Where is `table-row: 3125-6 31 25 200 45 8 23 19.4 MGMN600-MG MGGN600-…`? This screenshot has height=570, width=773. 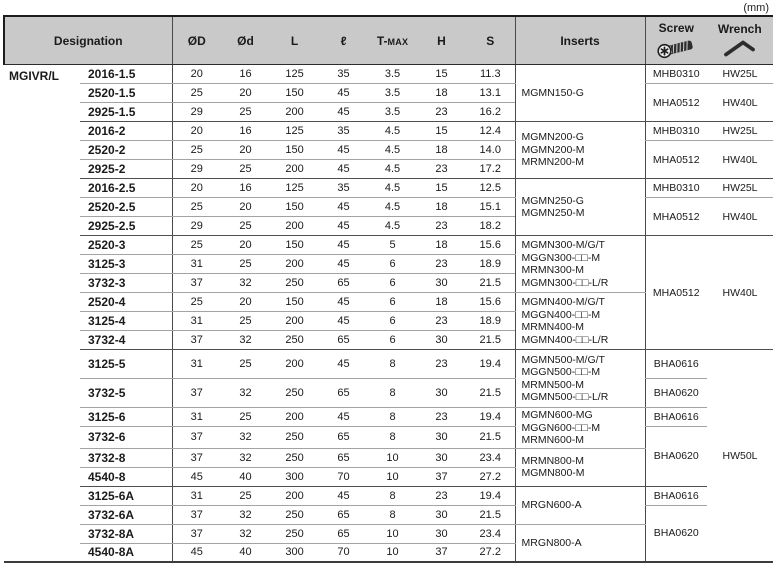 table-row: 3125-6 31 25 200 45 8 23 19.4 MGMN600-MG MGGN600-… is located at coordinates (388, 428).